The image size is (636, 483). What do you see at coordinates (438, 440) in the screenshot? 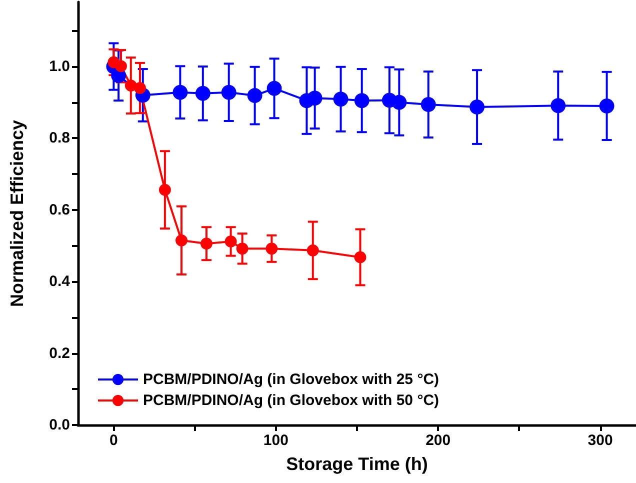
I see `x-tick-label: 200` at bounding box center [438, 440].